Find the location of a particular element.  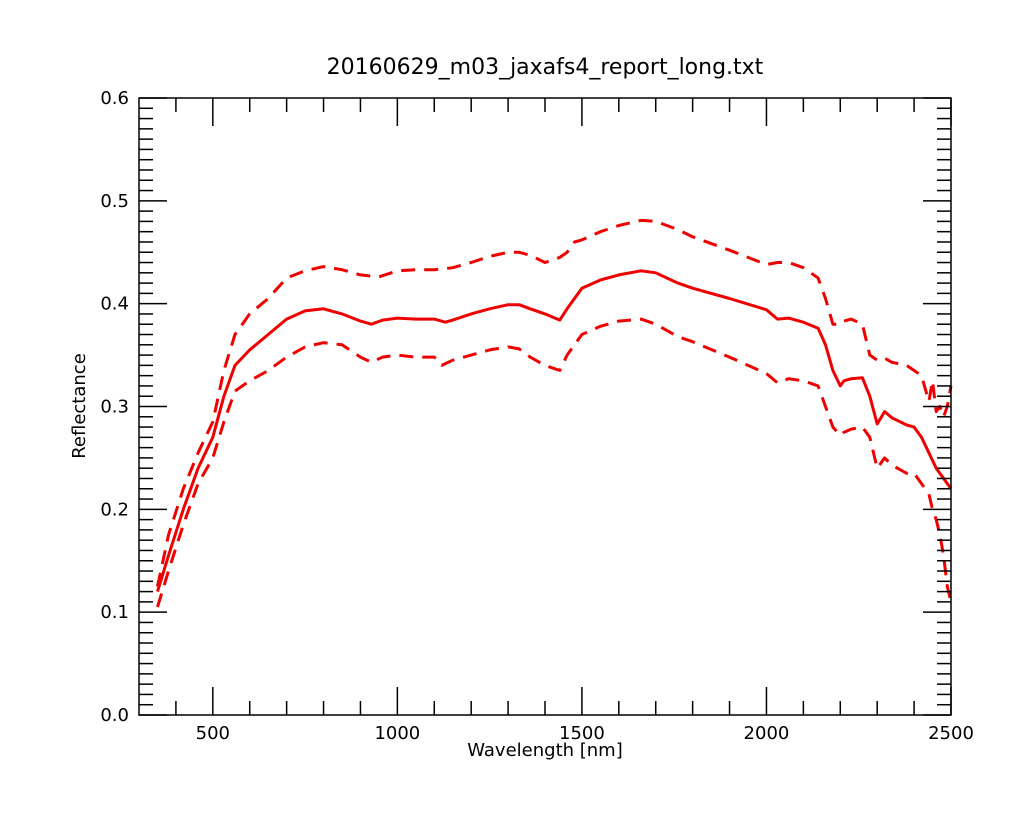

chart-title: 20160629_m03_jaxafs4_report_long.txt is located at coordinates (545, 67).